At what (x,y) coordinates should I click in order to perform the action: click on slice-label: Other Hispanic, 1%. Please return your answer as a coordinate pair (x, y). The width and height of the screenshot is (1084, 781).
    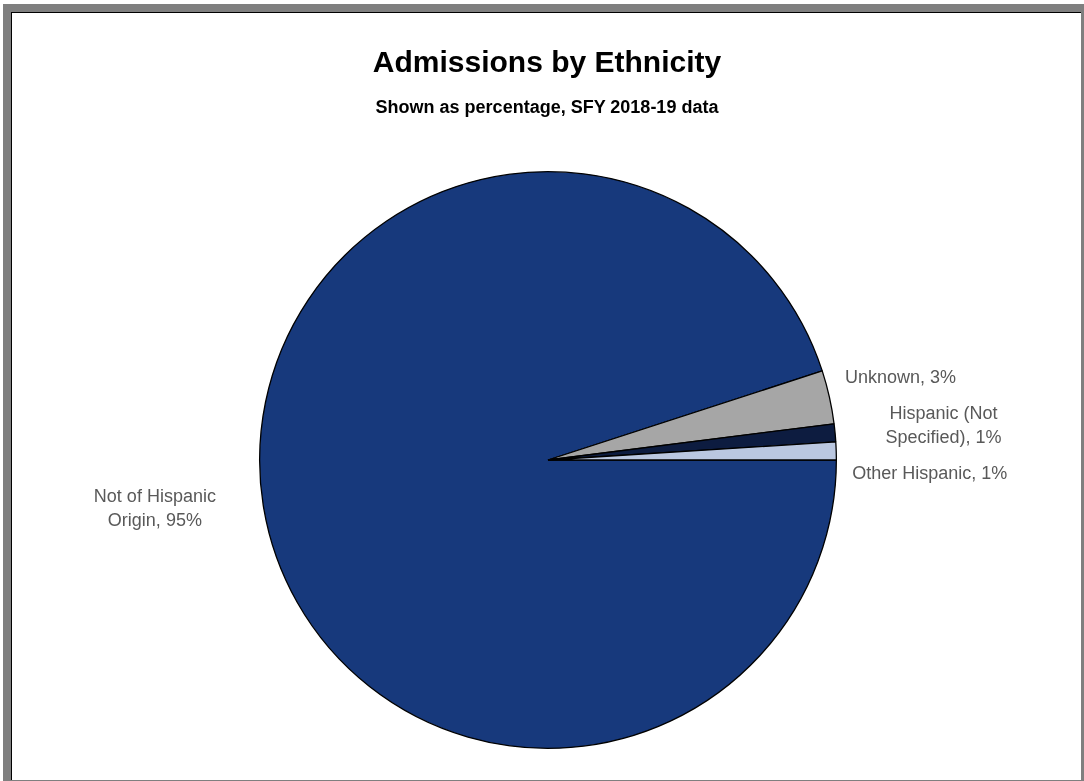
    Looking at the image, I should click on (930, 474).